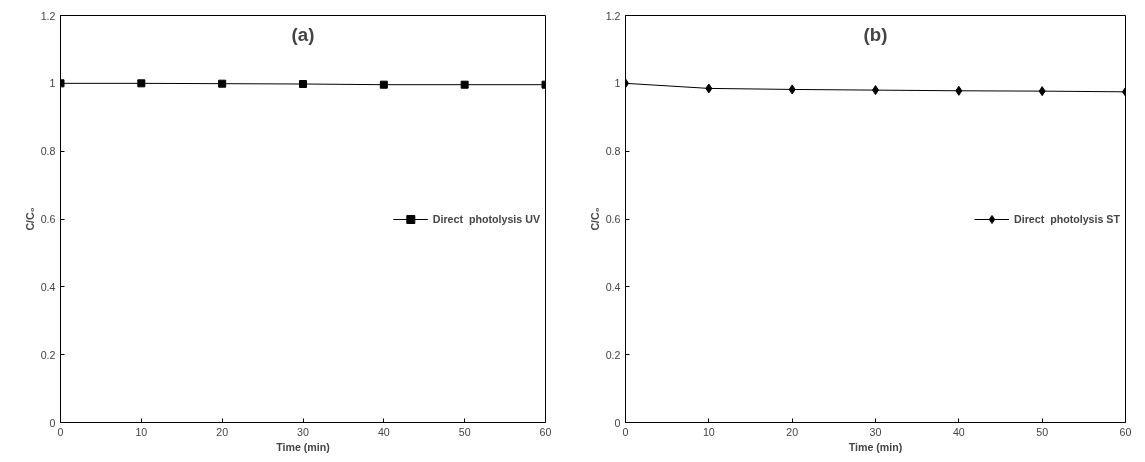  What do you see at coordinates (486, 218) in the screenshot?
I see `legend-label: Direct photolysis UV` at bounding box center [486, 218].